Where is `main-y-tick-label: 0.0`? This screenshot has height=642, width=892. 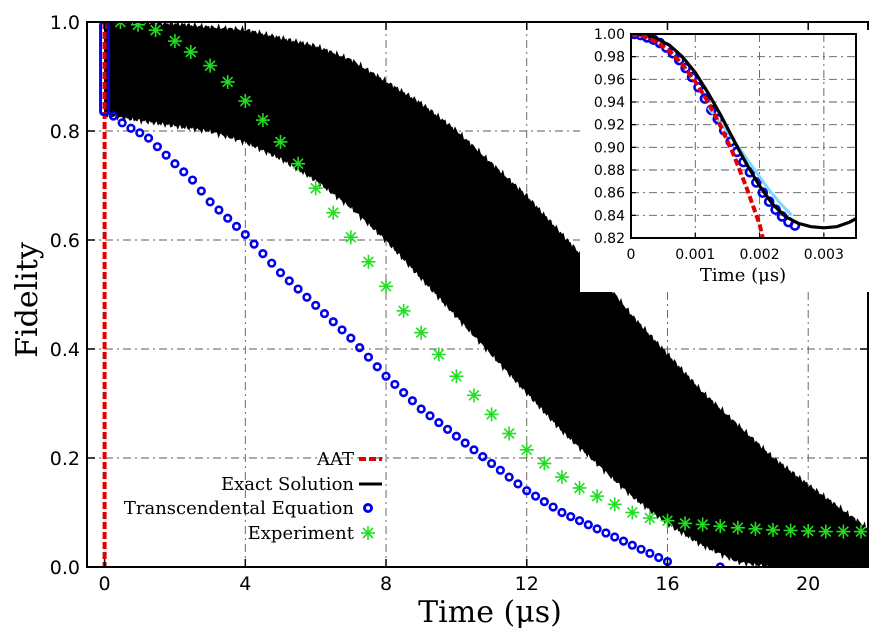
main-y-tick-label: 0.0 is located at coordinates (65, 568).